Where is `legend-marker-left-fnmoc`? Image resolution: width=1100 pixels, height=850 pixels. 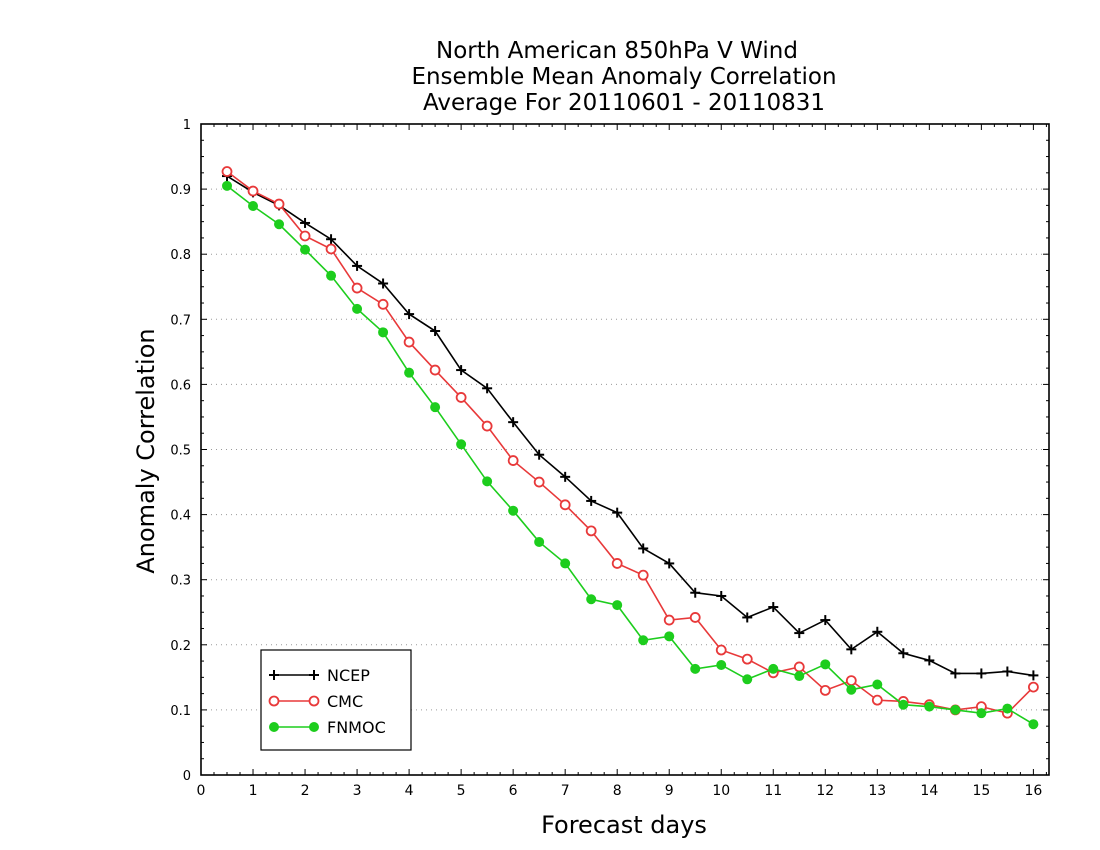
legend-marker-left-fnmoc is located at coordinates (274, 727).